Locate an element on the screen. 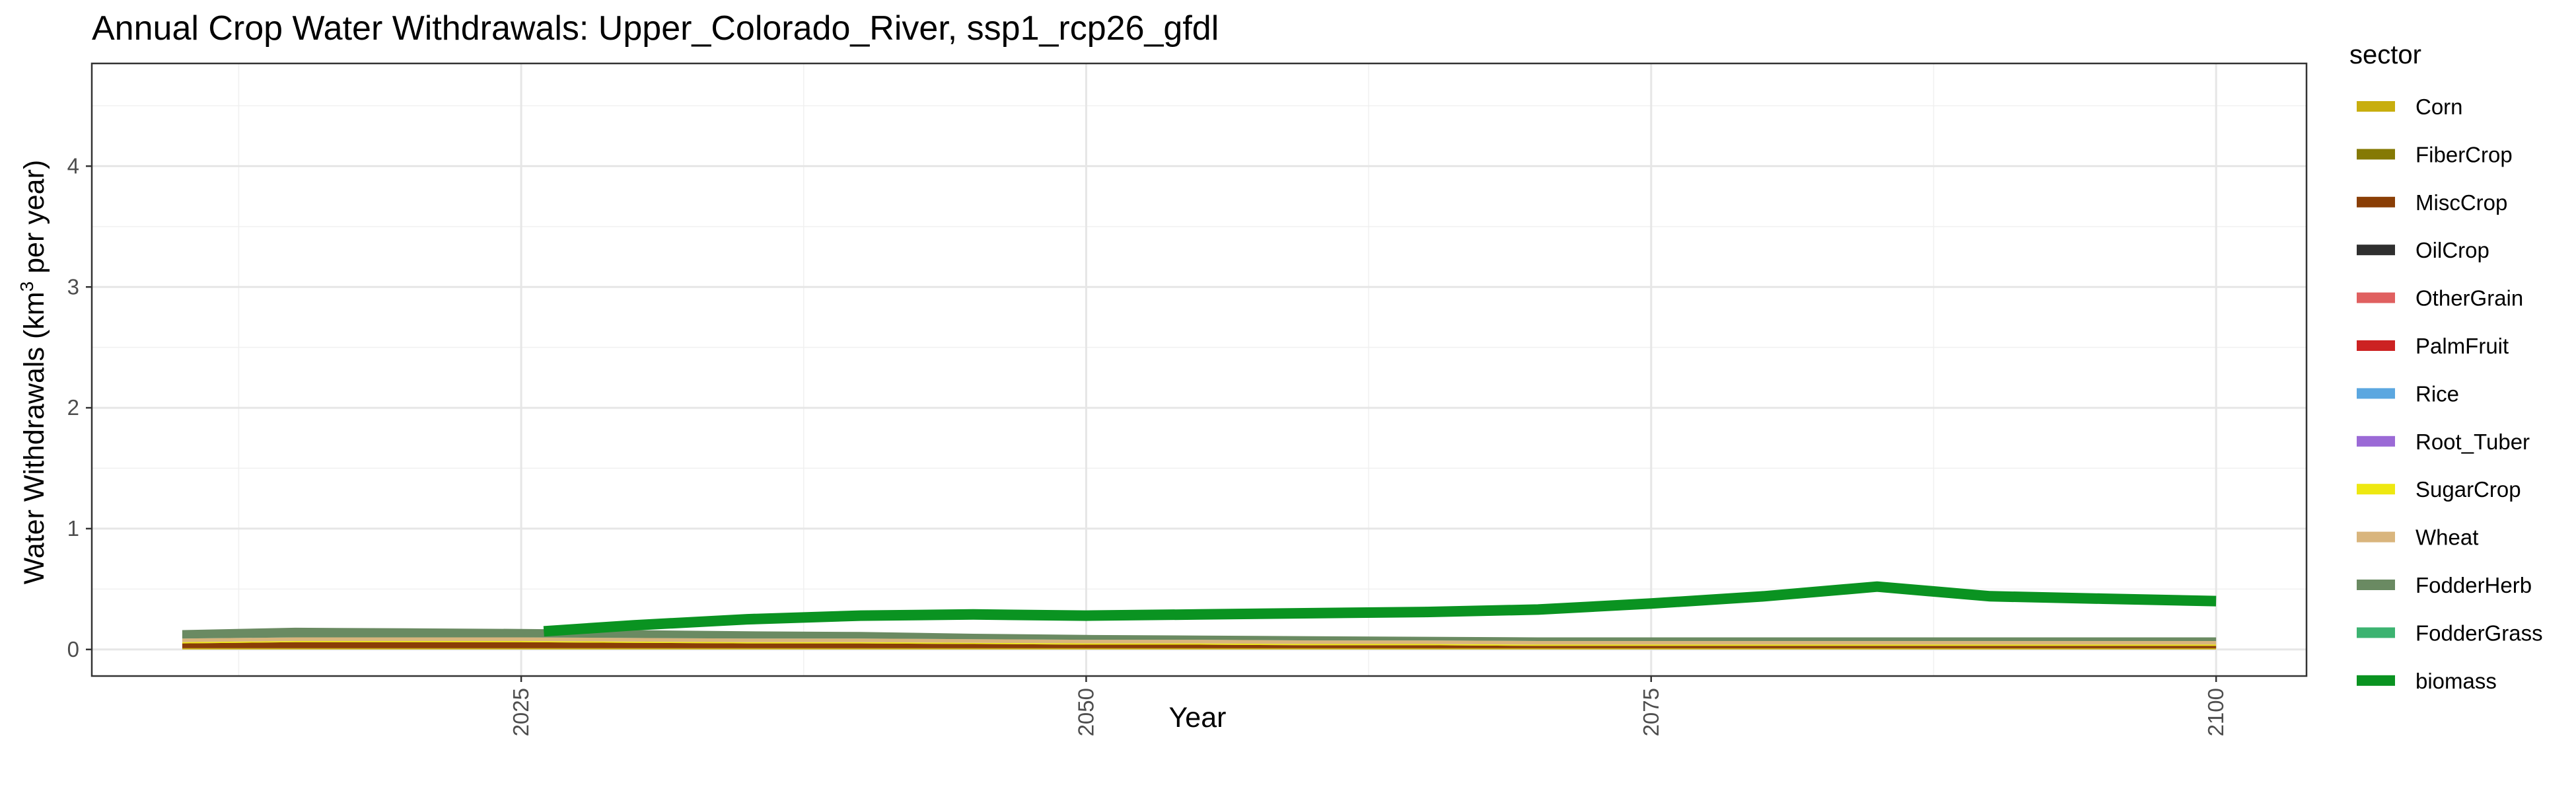 This screenshot has width=2576, height=793. y-axis-title-main: Water Withdrawals (km is located at coordinates (34, 438).